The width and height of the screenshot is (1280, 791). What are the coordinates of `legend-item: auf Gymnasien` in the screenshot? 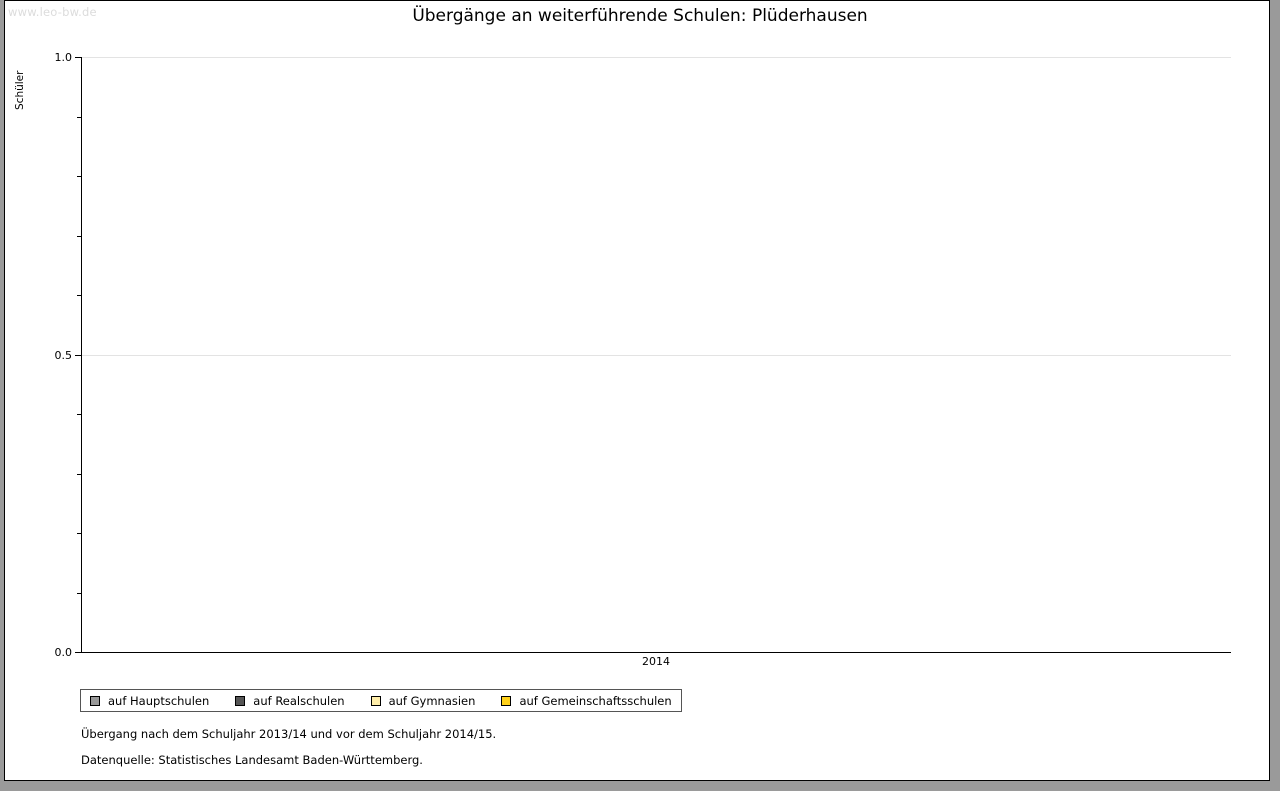 It's located at (423, 700).